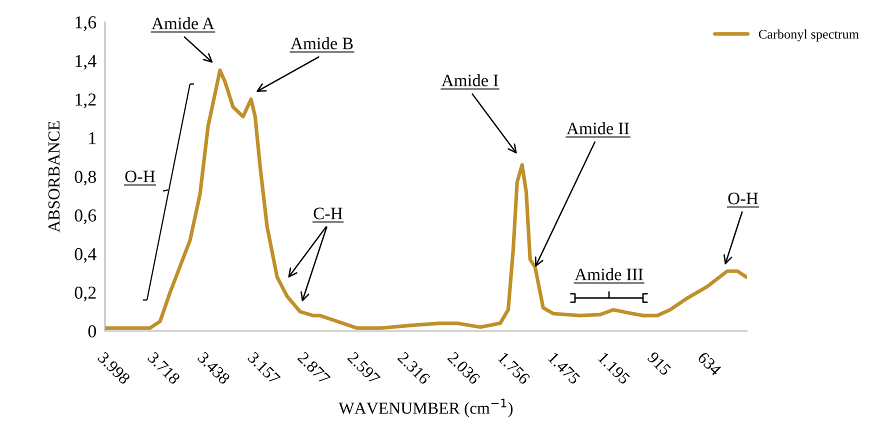 The width and height of the screenshot is (871, 436). What do you see at coordinates (86, 24) in the screenshot?
I see `y-tick-label: 1,6` at bounding box center [86, 24].